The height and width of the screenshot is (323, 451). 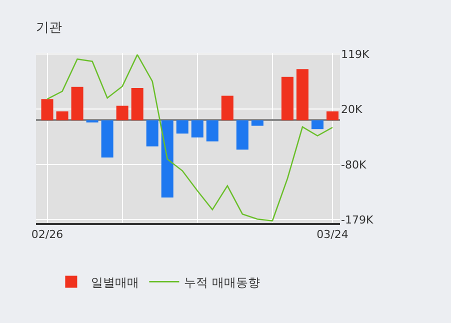 What do you see at coordinates (115, 282) in the screenshot?
I see `legend-label: 일별매매` at bounding box center [115, 282].